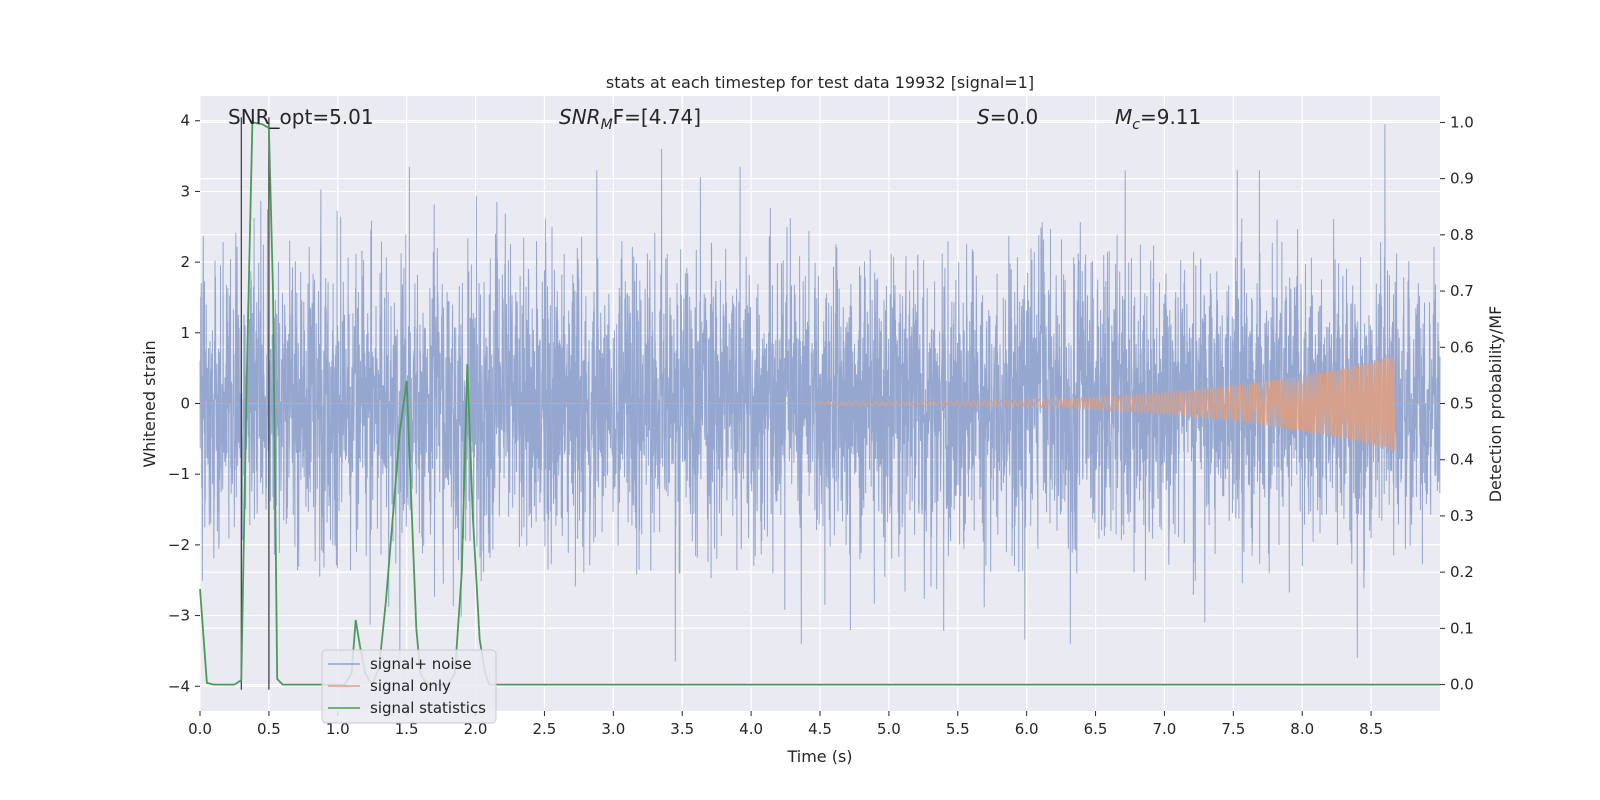 This screenshot has height=800, width=1600. What do you see at coordinates (1462, 347) in the screenshot?
I see `y-right-tick-label: 0.6` at bounding box center [1462, 347].